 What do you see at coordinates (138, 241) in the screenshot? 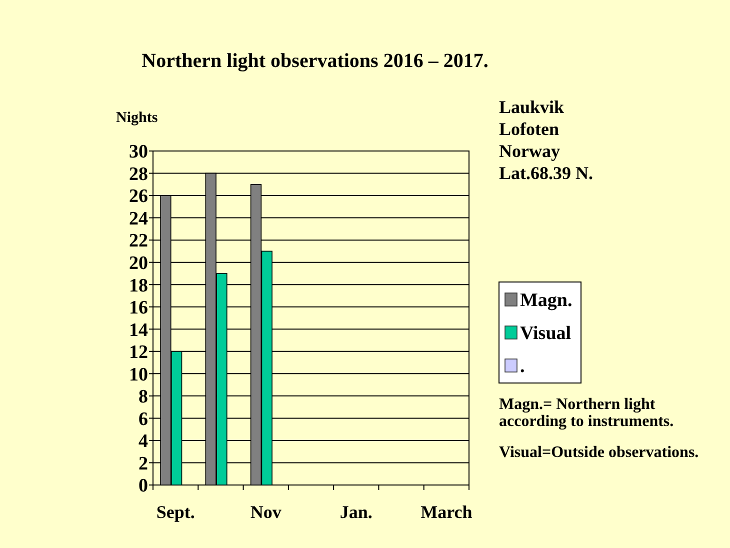
I see `y-tick-label: 22` at bounding box center [138, 241].